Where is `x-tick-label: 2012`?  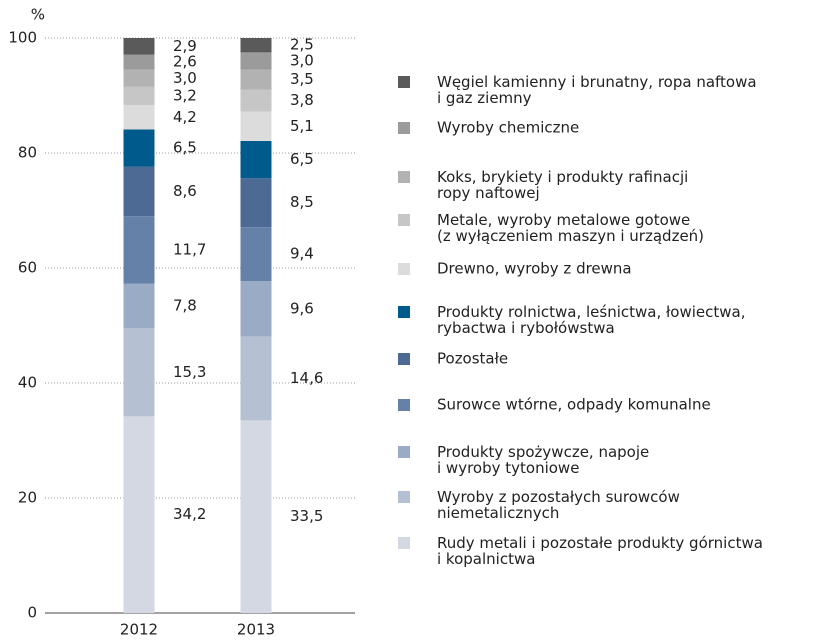 x-tick-label: 2012 is located at coordinates (139, 630).